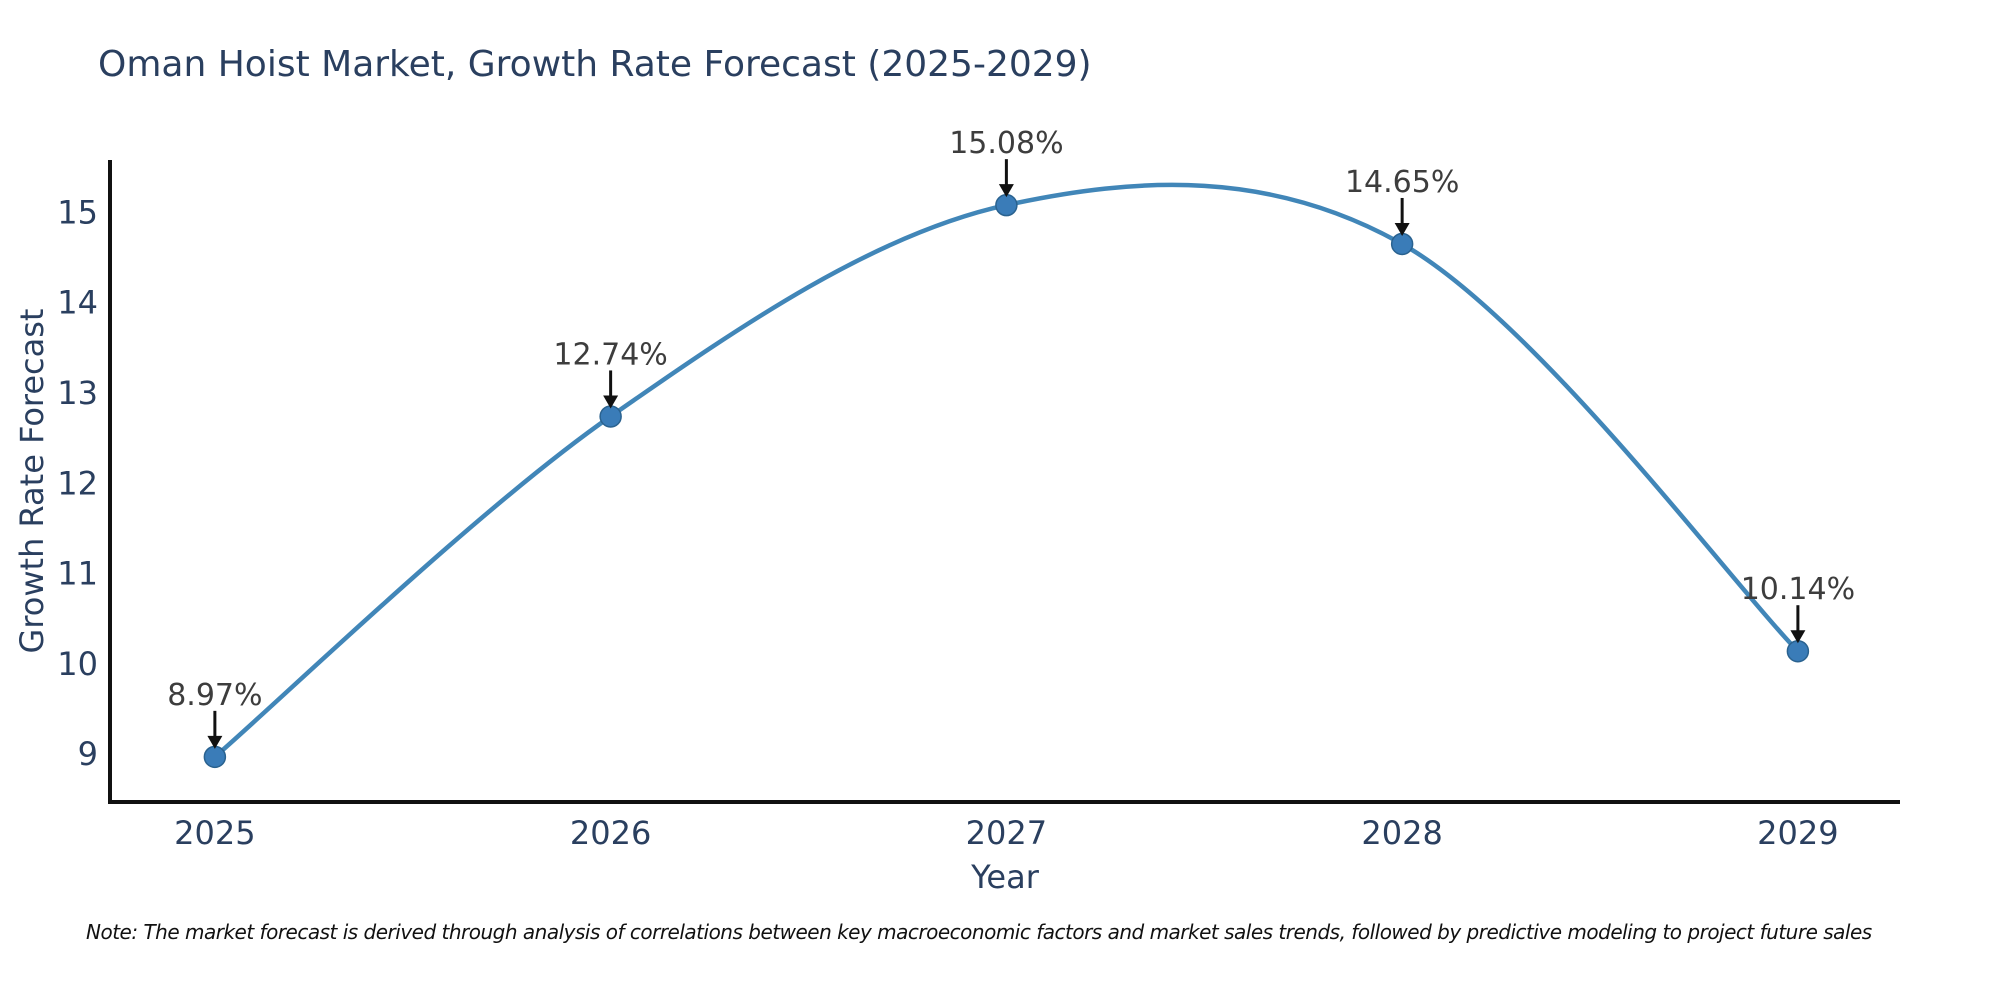 Image resolution: width=2000 pixels, height=1000 pixels. I want to click on y-tick-label: 15, so click(77, 212).